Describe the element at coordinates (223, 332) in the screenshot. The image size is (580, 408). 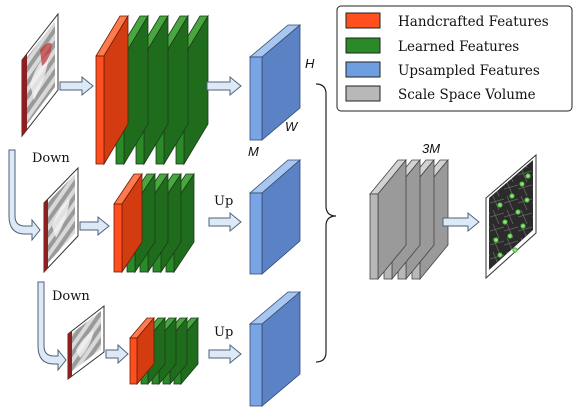
I see `up-label-2: Up` at that location.